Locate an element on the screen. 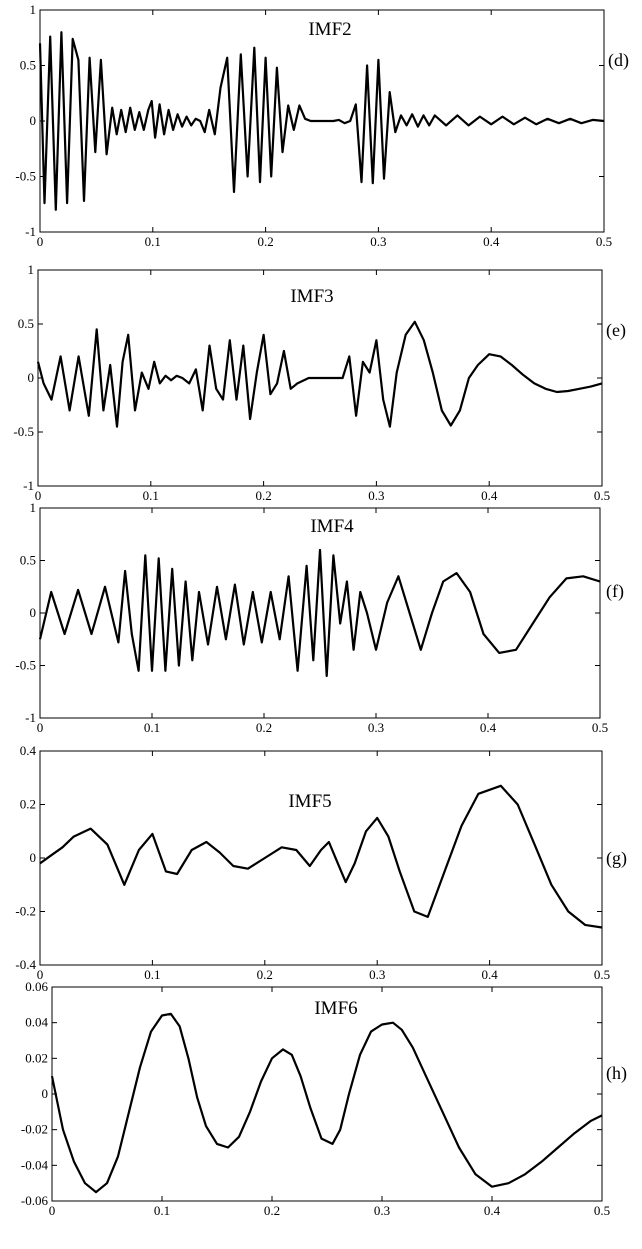 Image resolution: width=642 pixels, height=1249 pixels. panel-label: (e) is located at coordinates (616, 330).